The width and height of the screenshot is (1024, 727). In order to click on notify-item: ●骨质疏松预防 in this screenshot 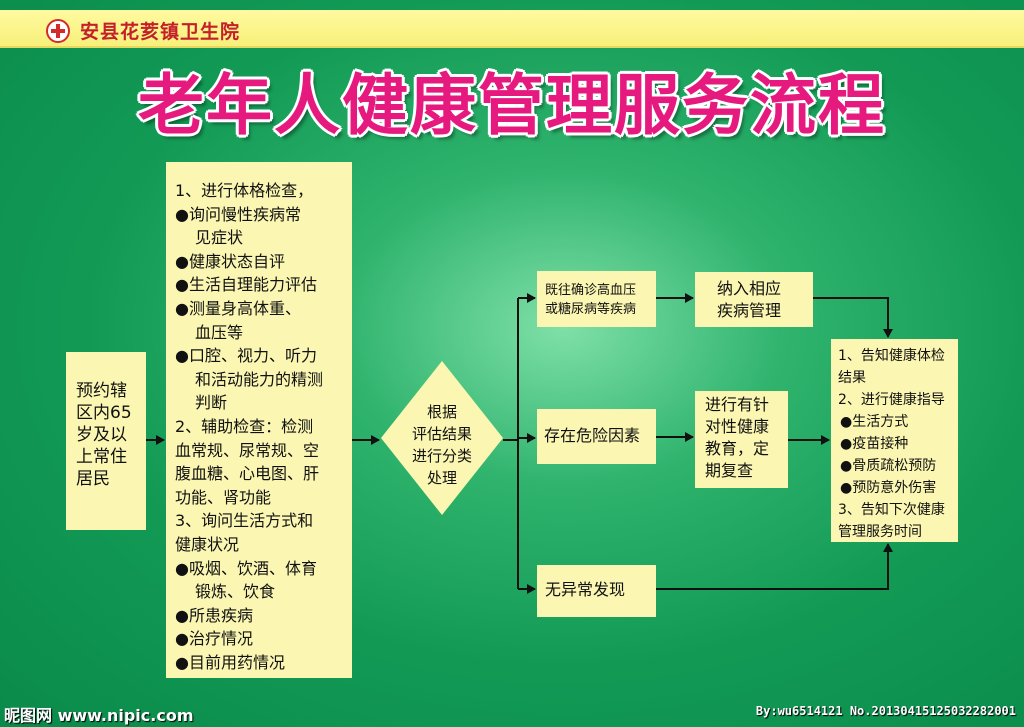, I will do `click(888, 466)`.